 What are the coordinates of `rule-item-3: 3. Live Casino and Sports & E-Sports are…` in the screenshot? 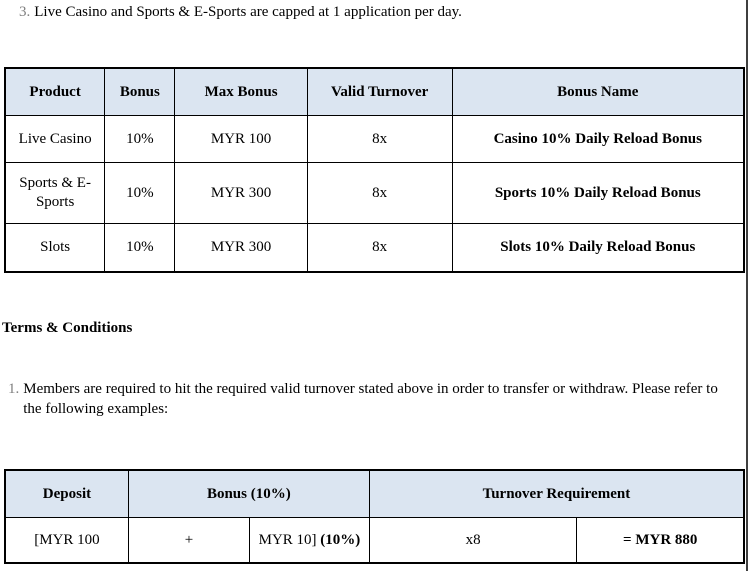 It's located at (376, 13).